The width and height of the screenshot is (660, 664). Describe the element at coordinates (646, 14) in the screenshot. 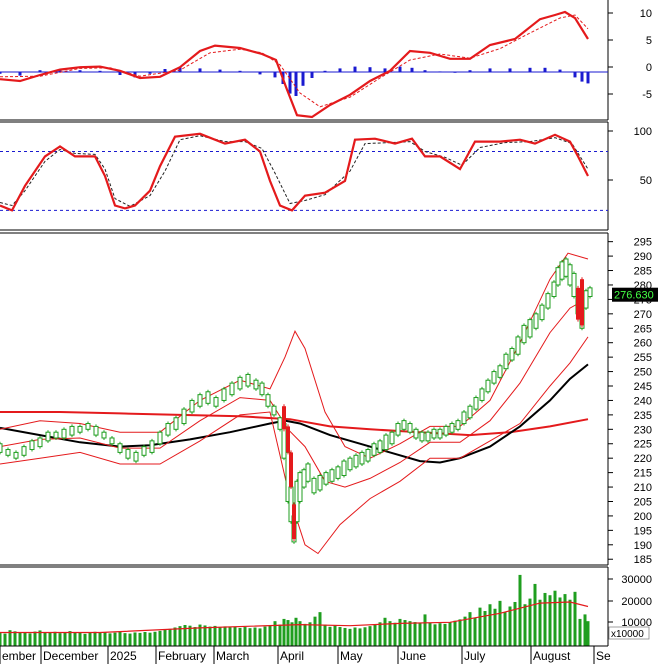

I see `macd-tick-label: 10` at that location.